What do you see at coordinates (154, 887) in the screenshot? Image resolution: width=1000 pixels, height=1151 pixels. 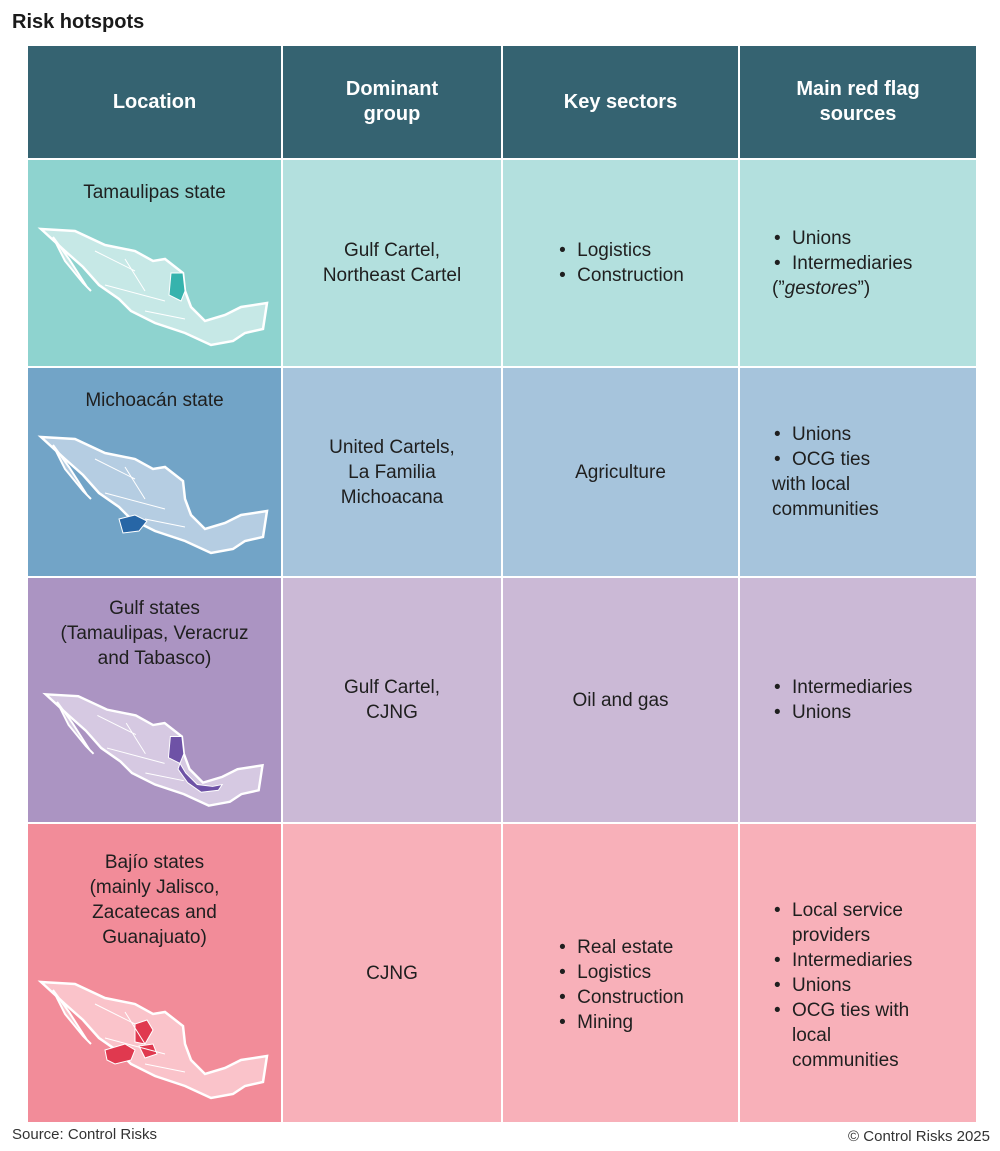 I see `location-name-line: (mainly Jalisco,` at bounding box center [154, 887].